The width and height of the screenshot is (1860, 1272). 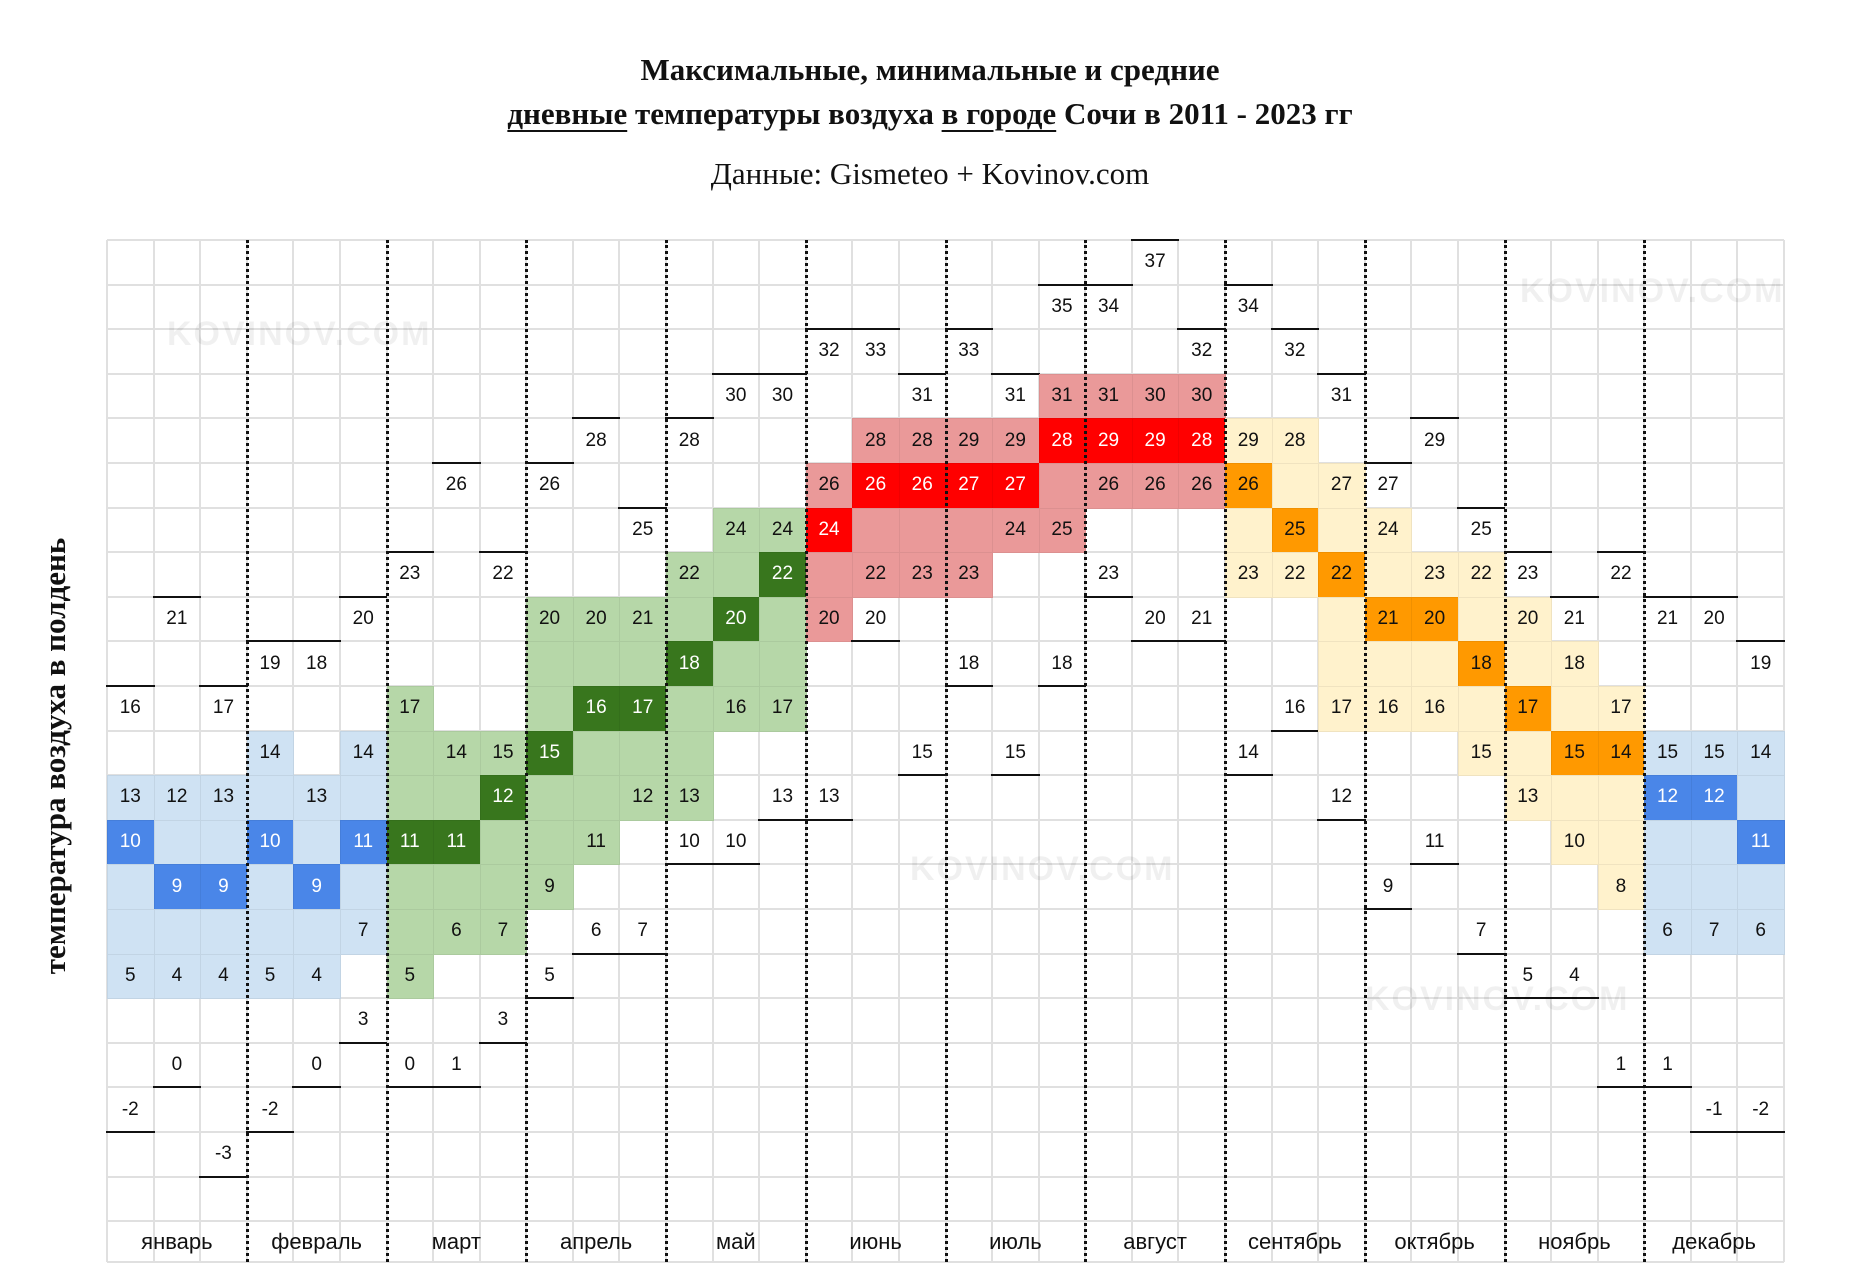 I want to click on min-value: 11, so click(x=1434, y=842).